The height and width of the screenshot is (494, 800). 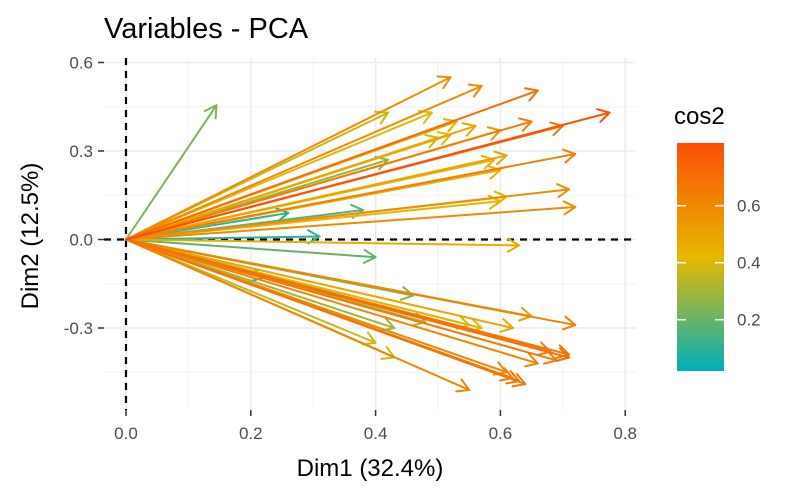 What do you see at coordinates (81, 151) in the screenshot?
I see `y-tick-label: 0.3` at bounding box center [81, 151].